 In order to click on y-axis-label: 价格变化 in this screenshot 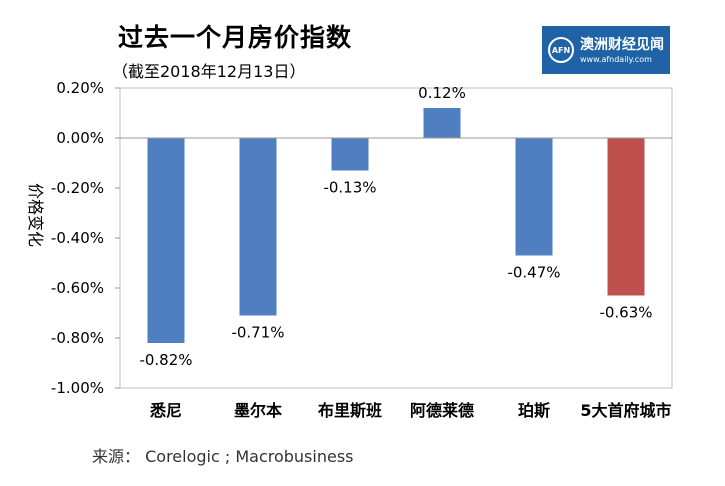, I will do `click(35, 215)`.